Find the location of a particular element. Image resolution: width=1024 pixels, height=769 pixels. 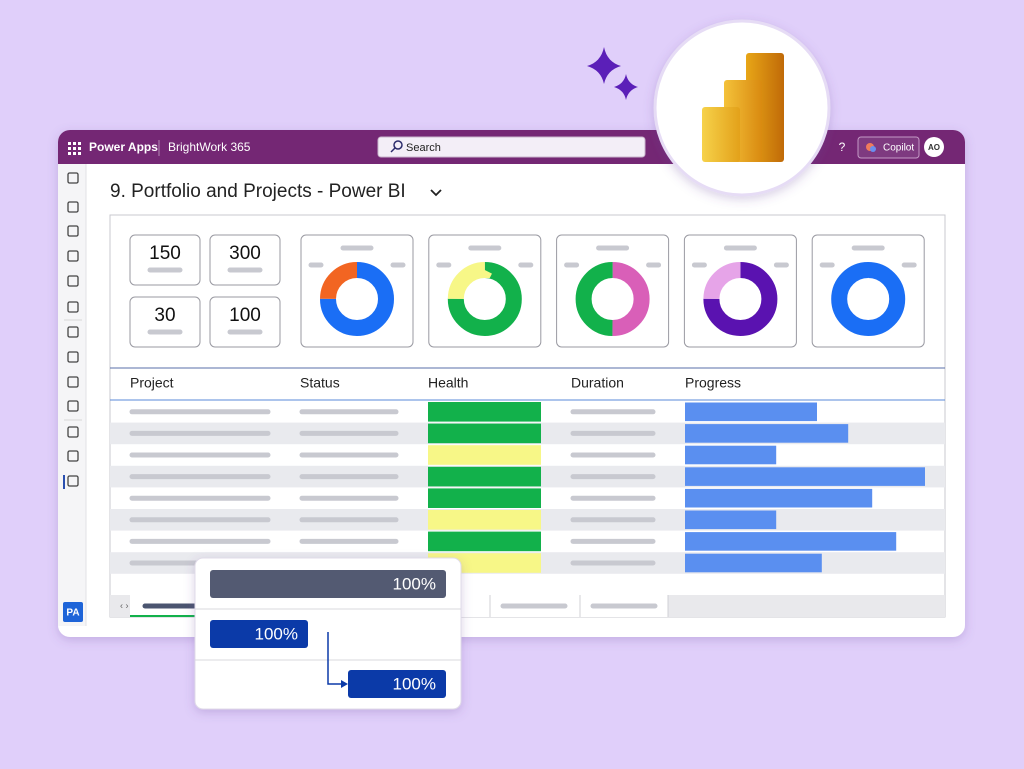

table-header: Project Status Health Duration Progress is located at coordinates (435, 383).